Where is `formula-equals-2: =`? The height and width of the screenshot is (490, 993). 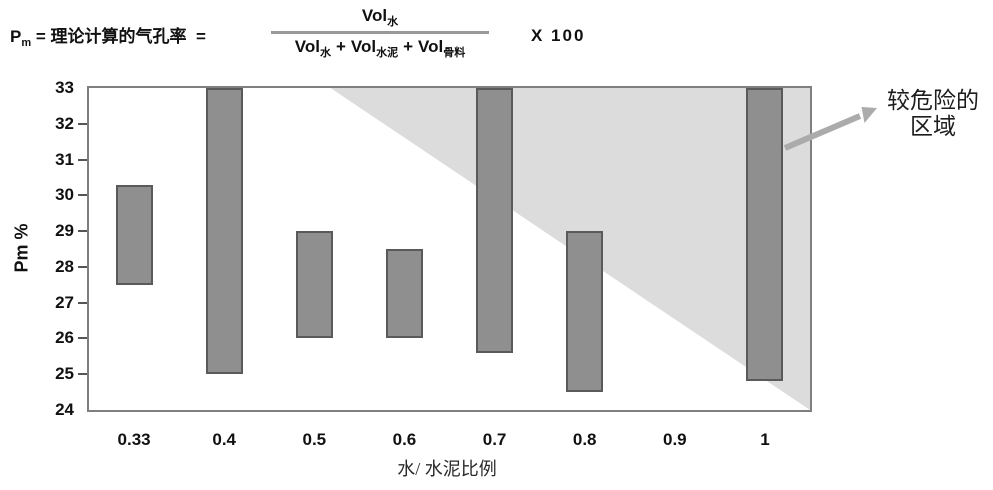 formula-equals-2: = is located at coordinates (200, 36).